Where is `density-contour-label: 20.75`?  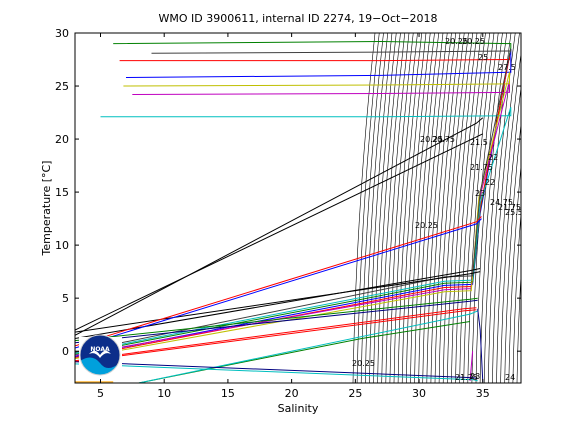
density-contour-label: 20.75 is located at coordinates (443, 139).